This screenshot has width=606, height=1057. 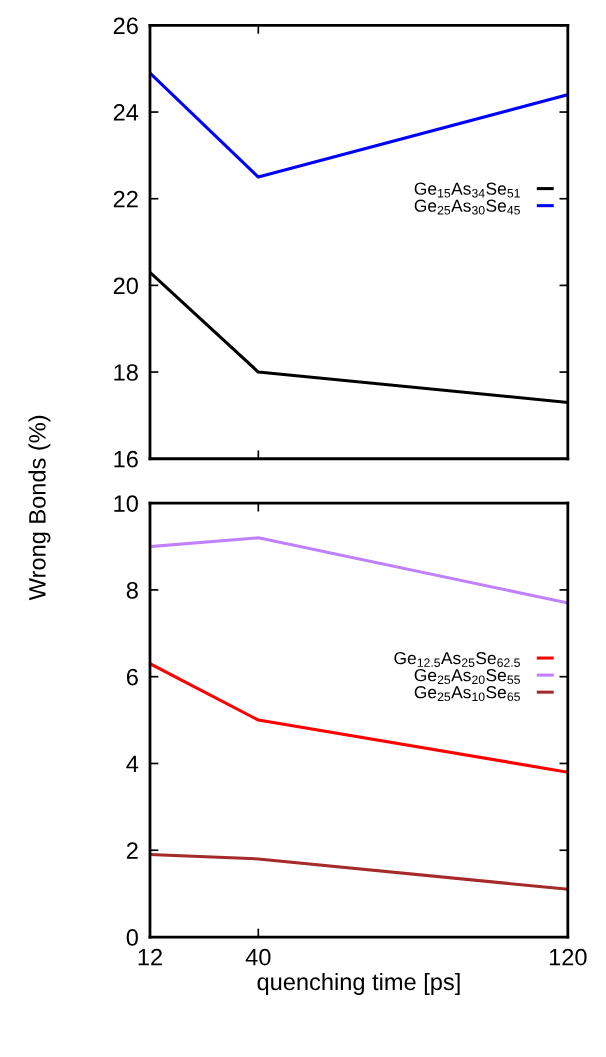 What do you see at coordinates (125, 286) in the screenshot?
I see `y-tick-label: 20` at bounding box center [125, 286].